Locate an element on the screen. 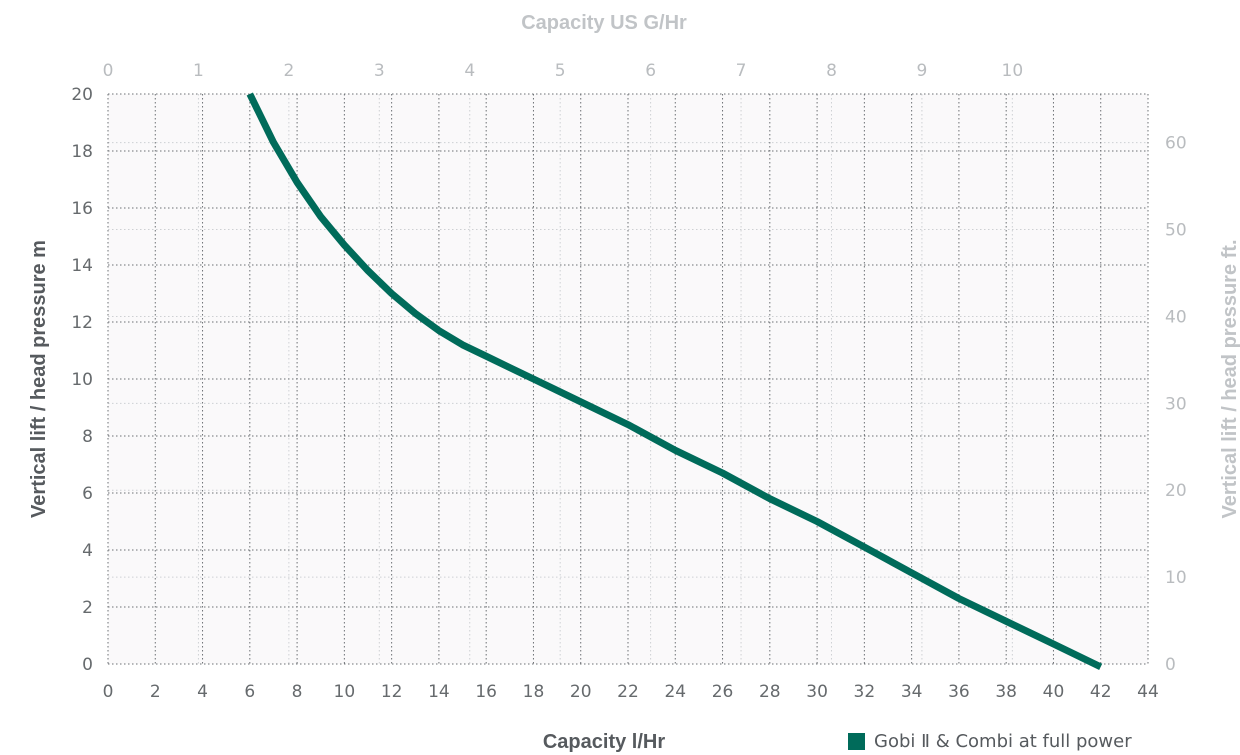 Image resolution: width=1240 pixels, height=755 pixels. y-tick-label: 20 is located at coordinates (82, 95).